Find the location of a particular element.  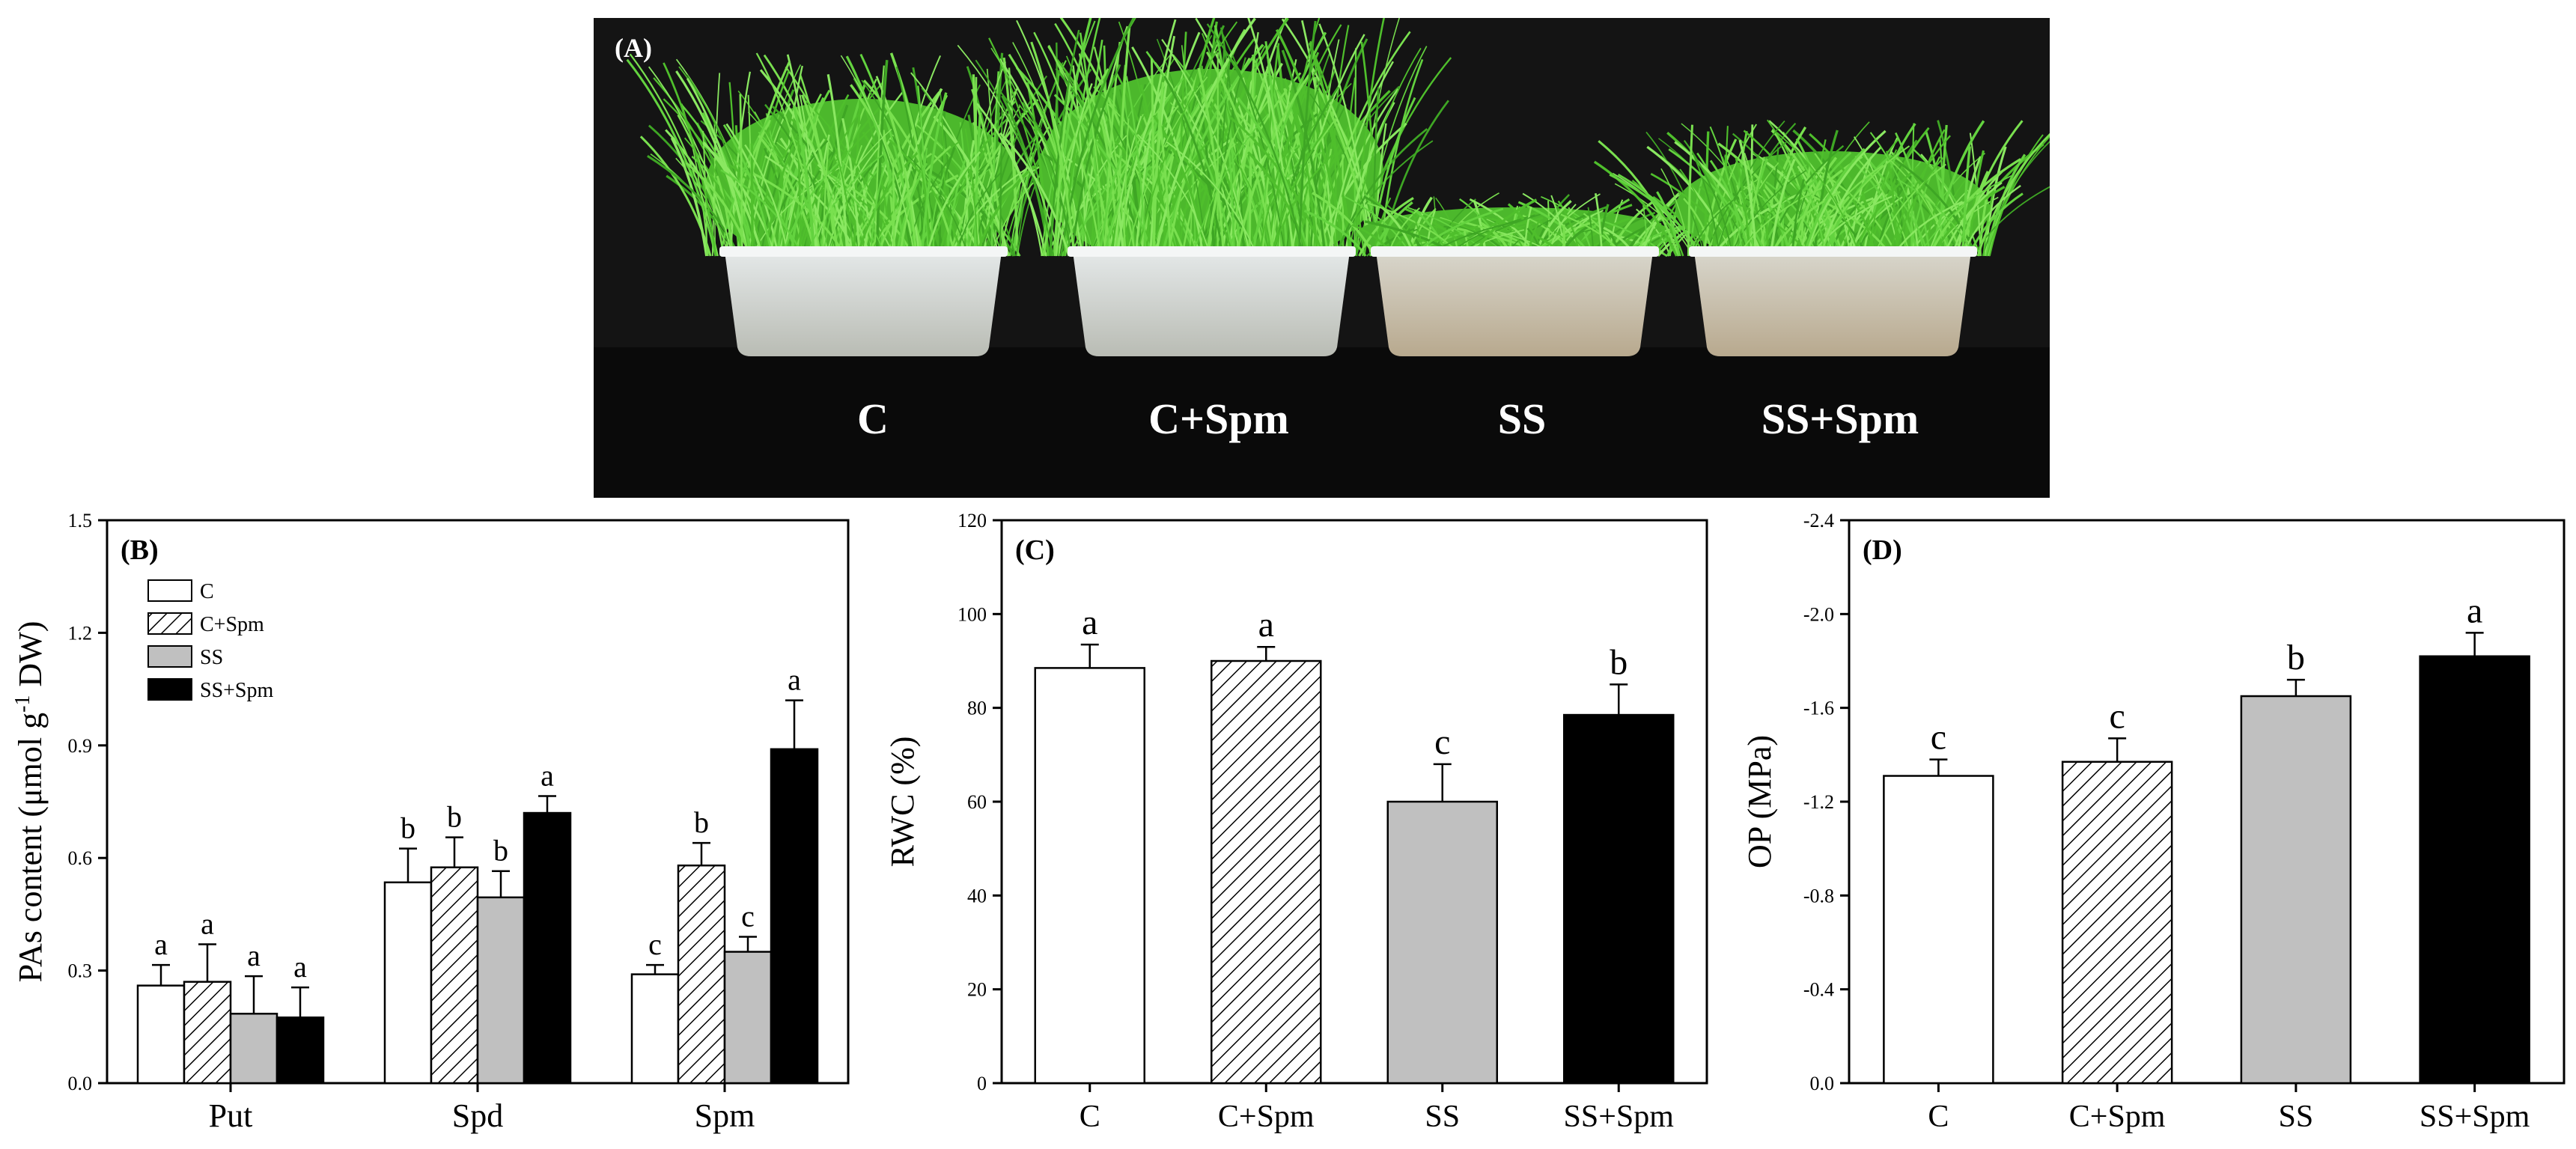

chart-c-ytick-label: 0 is located at coordinates (982, 1083).